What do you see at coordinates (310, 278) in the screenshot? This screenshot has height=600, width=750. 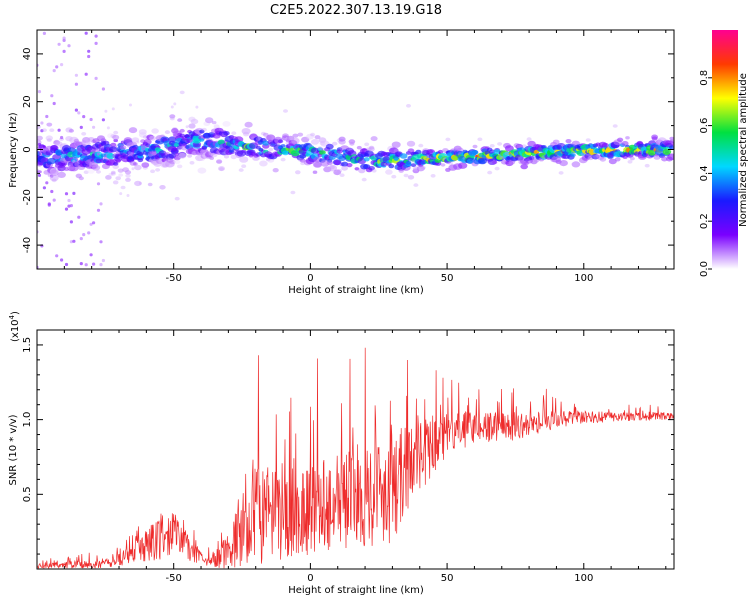 I see `spectrogram-xtick-label: 0` at bounding box center [310, 278].